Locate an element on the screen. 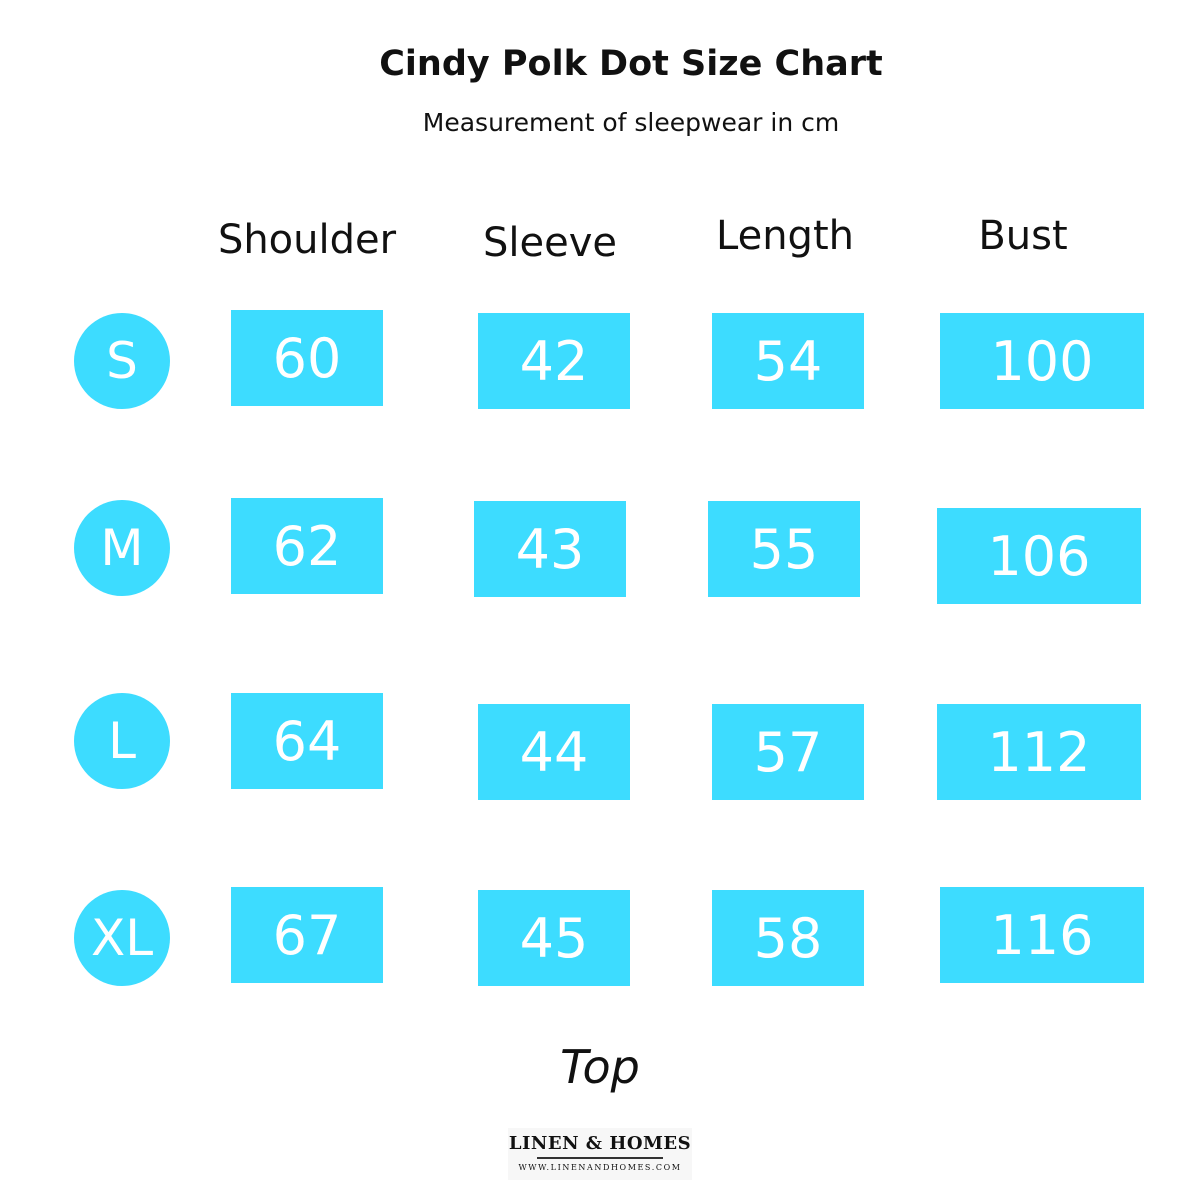 Image resolution: width=1200 pixels, height=1200 pixels. cell-s-sleeve: 42 is located at coordinates (554, 361).